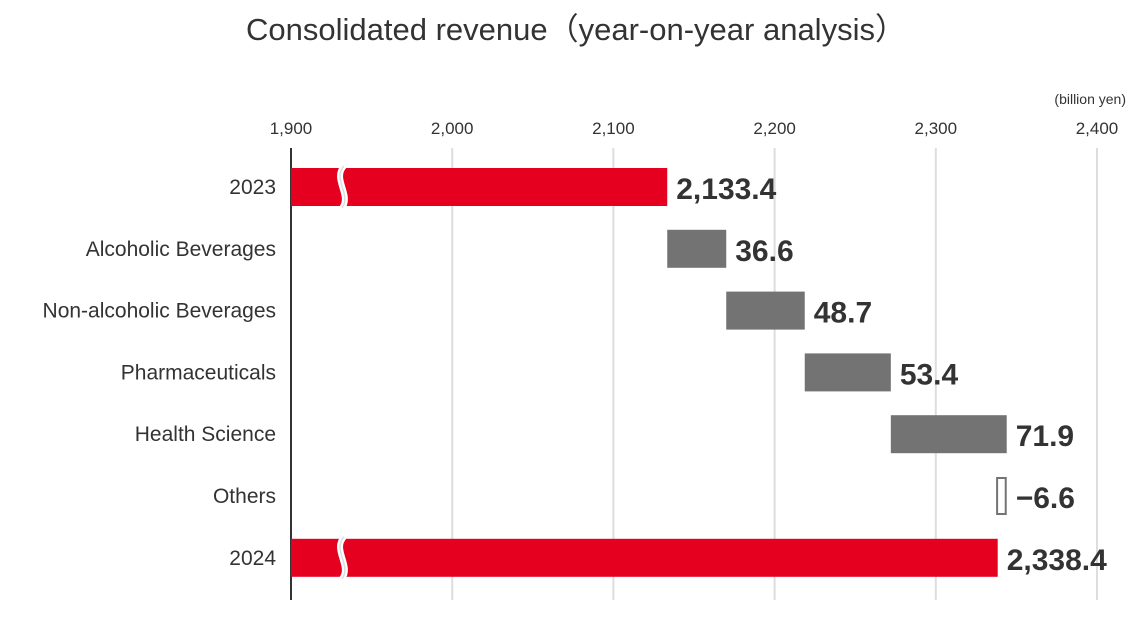 Image resolution: width=1141 pixels, height=621 pixels. What do you see at coordinates (764, 251) in the screenshot?
I see `value-label: 36.6` at bounding box center [764, 251].